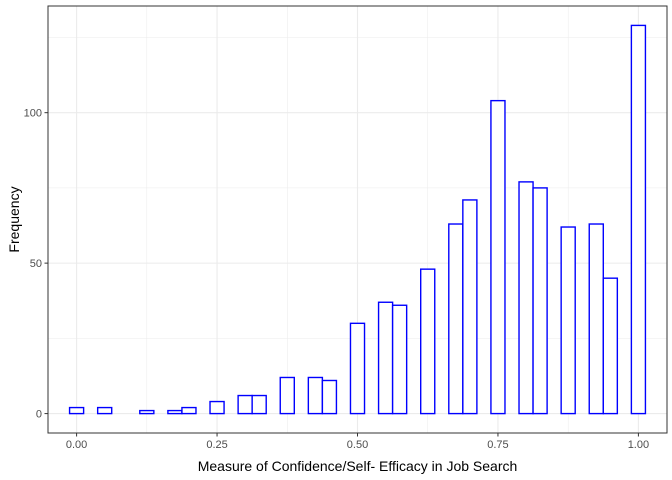  I want to click on x-tick-label: 0.75, so click(497, 445).